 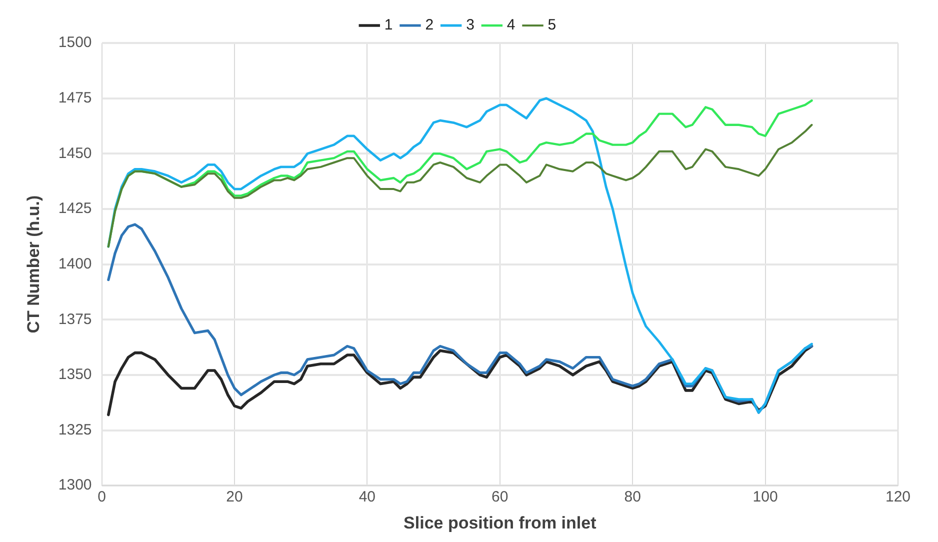 I want to click on legend-label: 5, so click(x=552, y=25).